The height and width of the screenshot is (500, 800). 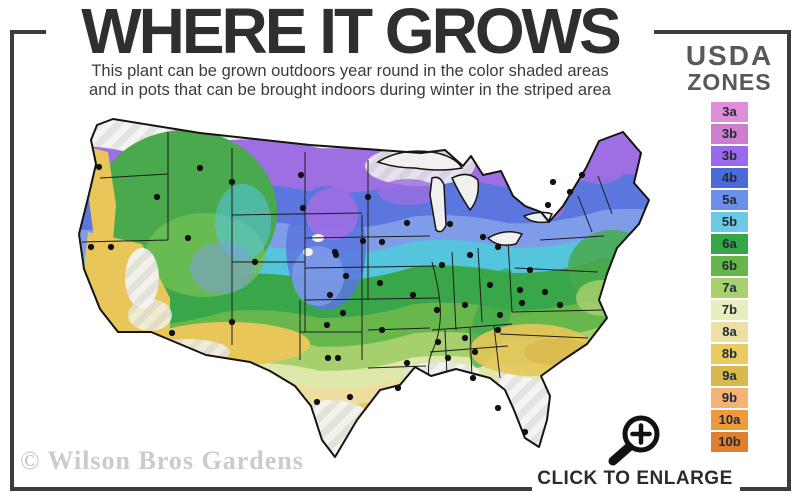 I want to click on page-title: WHERE IT GROWS, so click(x=351, y=33).